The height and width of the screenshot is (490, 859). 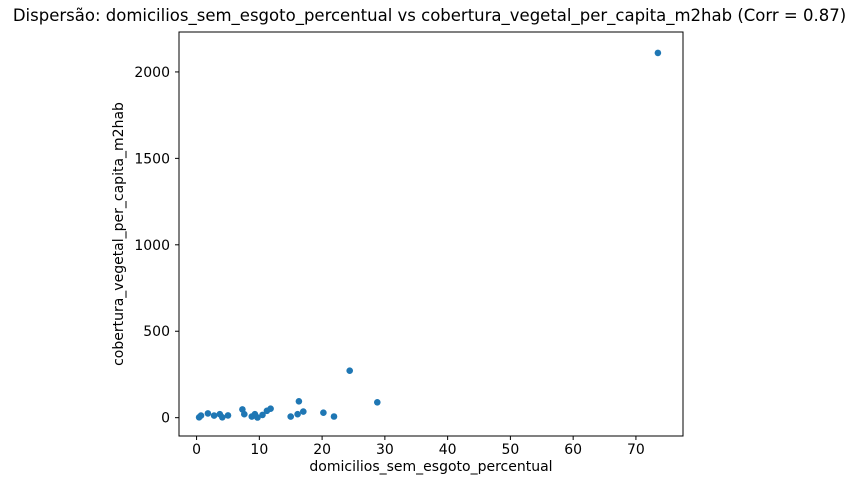 What do you see at coordinates (431, 467) in the screenshot?
I see `x-axis-label: domicilios_sem_esgoto_percentual` at bounding box center [431, 467].